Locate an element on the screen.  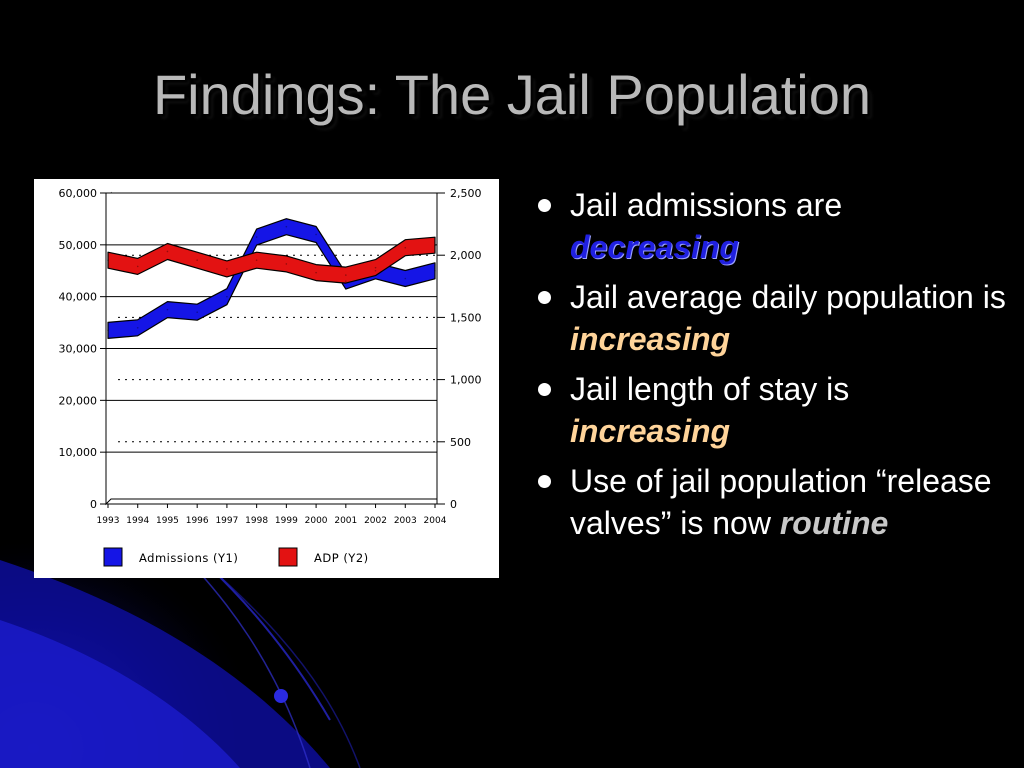
bullet-item: Jail admissions are decreasing is located at coordinates (776, 226).